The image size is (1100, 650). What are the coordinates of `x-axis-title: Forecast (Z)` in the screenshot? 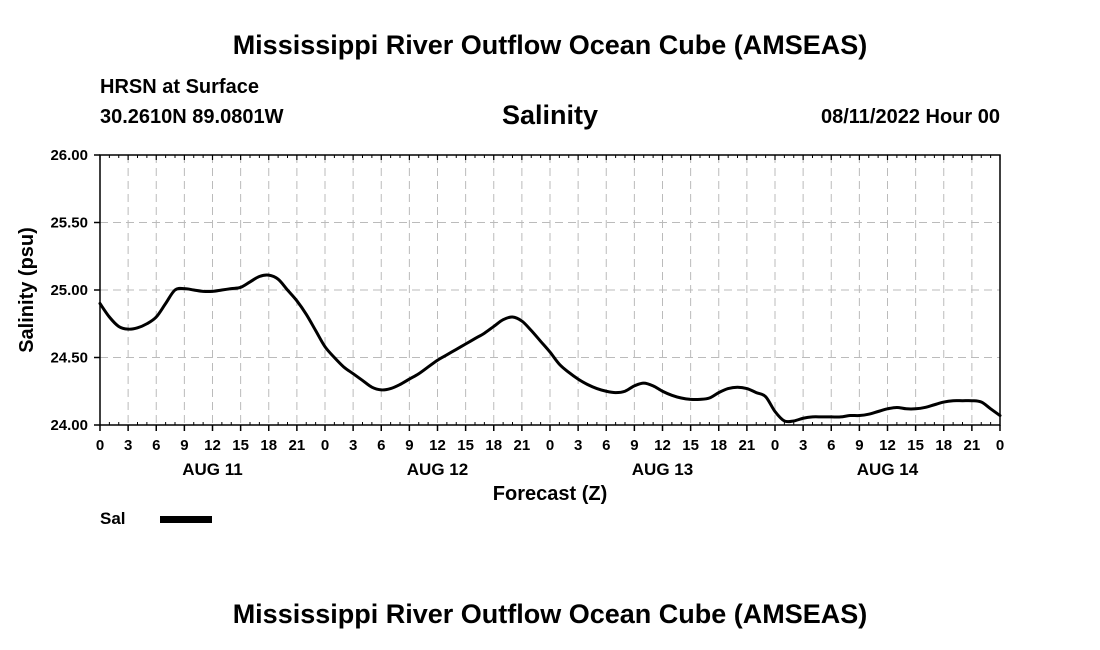 It's located at (550, 494).